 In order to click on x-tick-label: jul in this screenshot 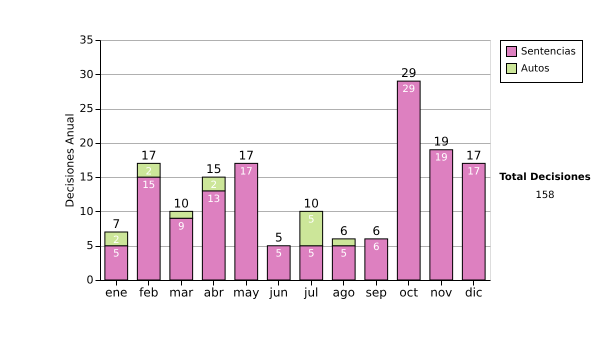, I will do `click(310, 293)`.